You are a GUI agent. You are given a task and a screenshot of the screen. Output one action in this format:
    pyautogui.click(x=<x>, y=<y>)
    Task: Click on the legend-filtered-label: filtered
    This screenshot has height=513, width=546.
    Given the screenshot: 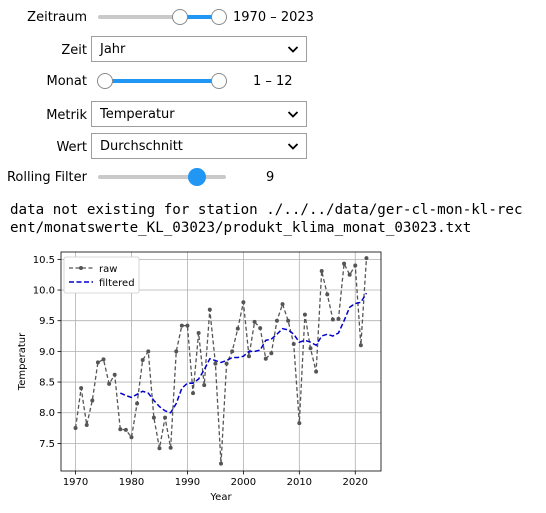 What is the action you would take?
    pyautogui.click(x=117, y=283)
    